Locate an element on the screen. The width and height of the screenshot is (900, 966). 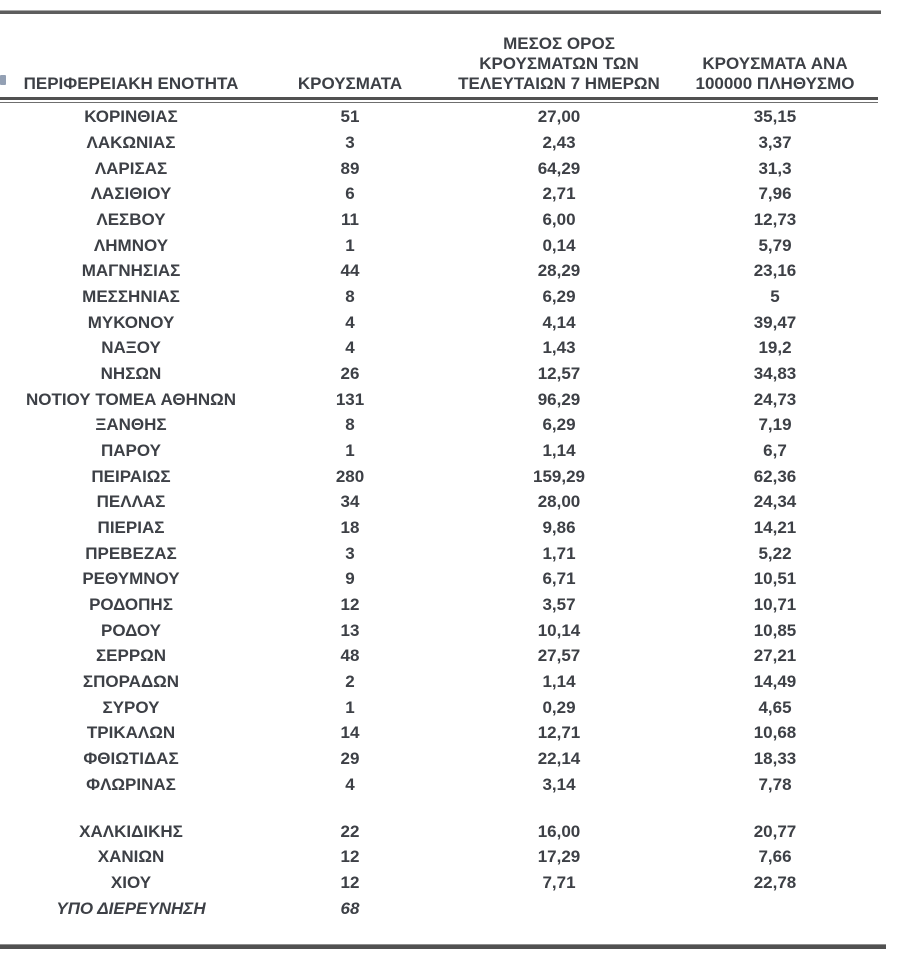
cell-region: ΠΡΕΒΕΖΑΣ is located at coordinates (131, 553).